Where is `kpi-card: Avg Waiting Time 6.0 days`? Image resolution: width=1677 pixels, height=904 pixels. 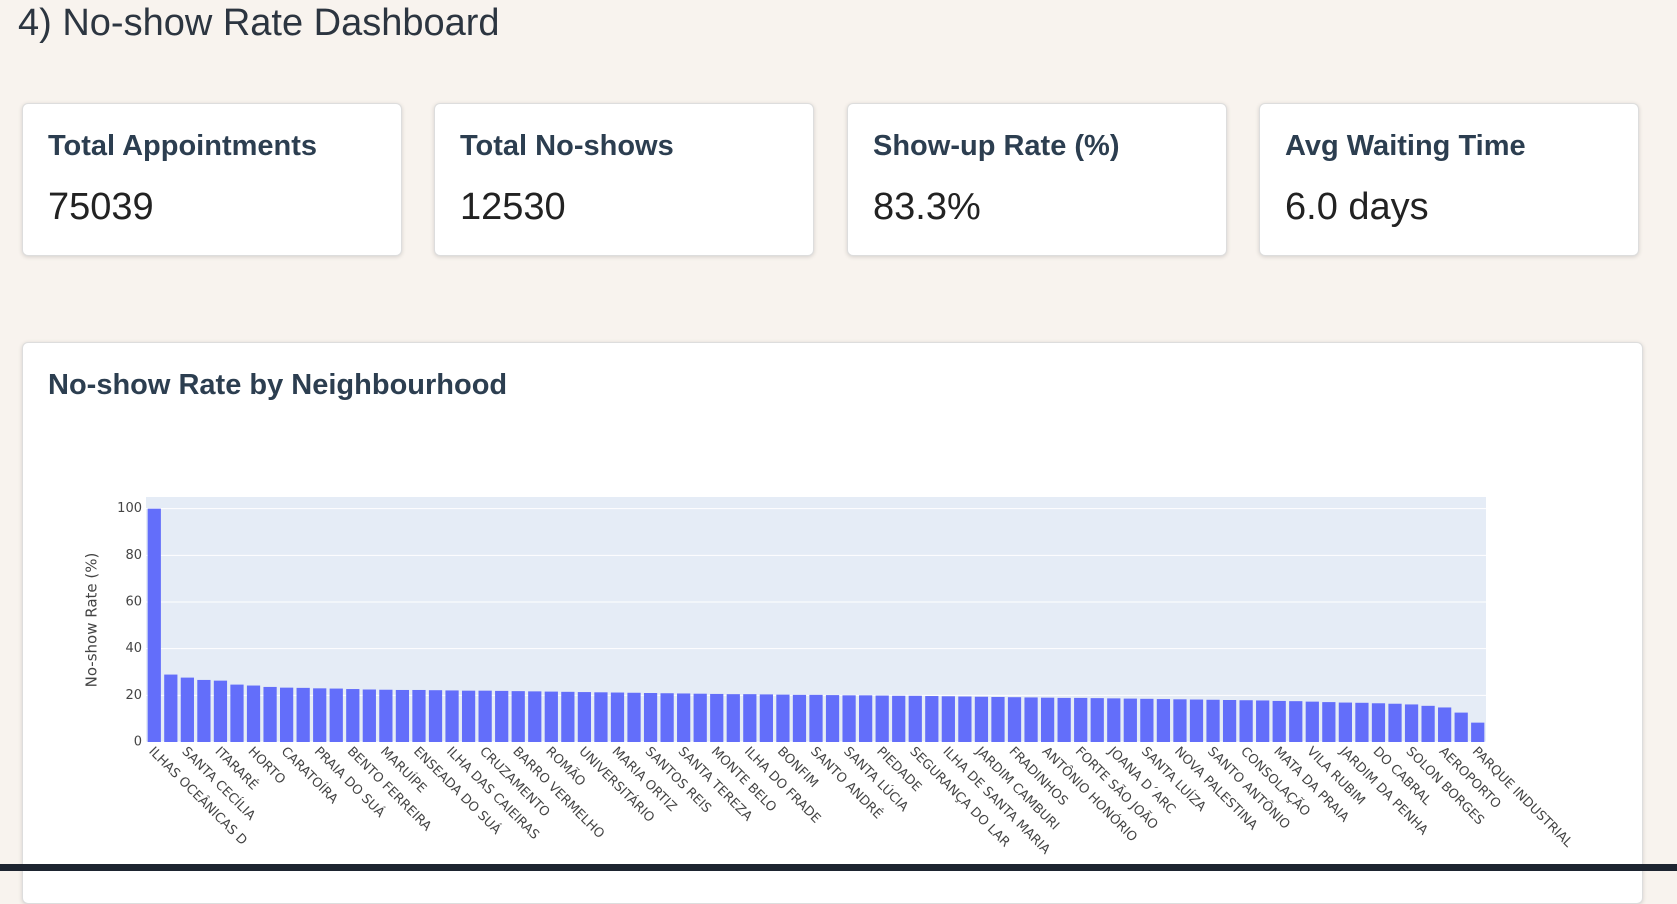 kpi-card: Avg Waiting Time 6.0 days is located at coordinates (1449, 179).